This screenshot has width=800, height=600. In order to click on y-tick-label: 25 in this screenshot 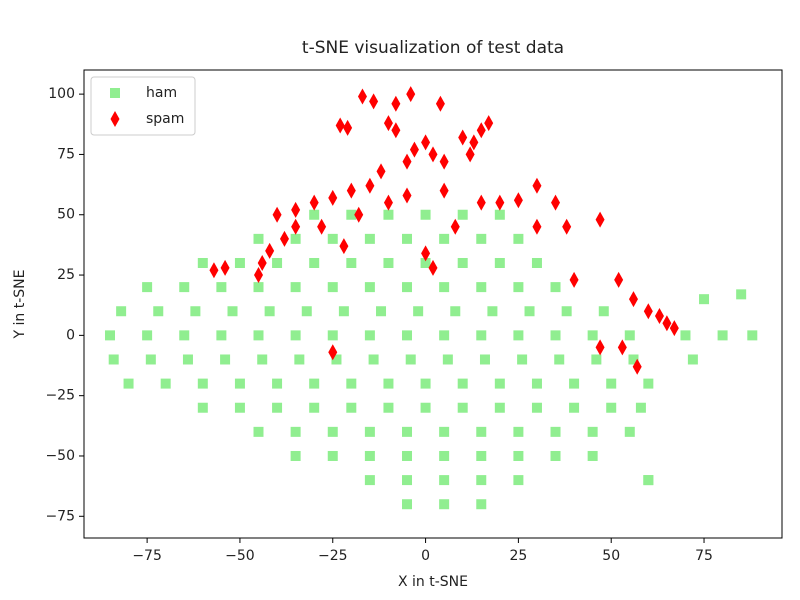, I will do `click(66, 275)`.